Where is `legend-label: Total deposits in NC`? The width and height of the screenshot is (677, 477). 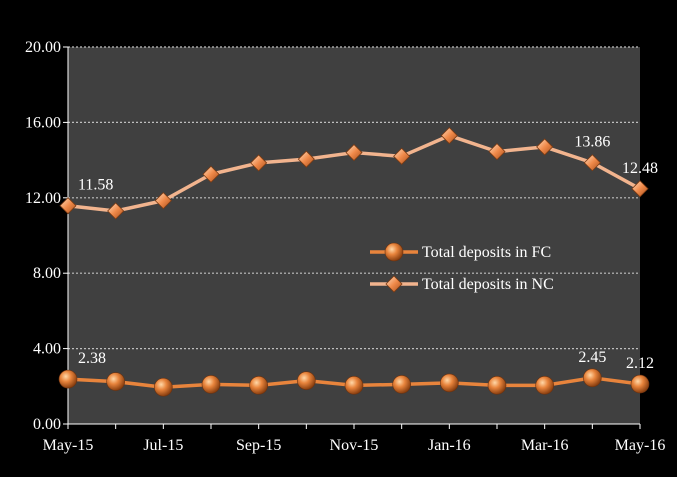
legend-label: Total deposits in NC is located at coordinates (488, 284).